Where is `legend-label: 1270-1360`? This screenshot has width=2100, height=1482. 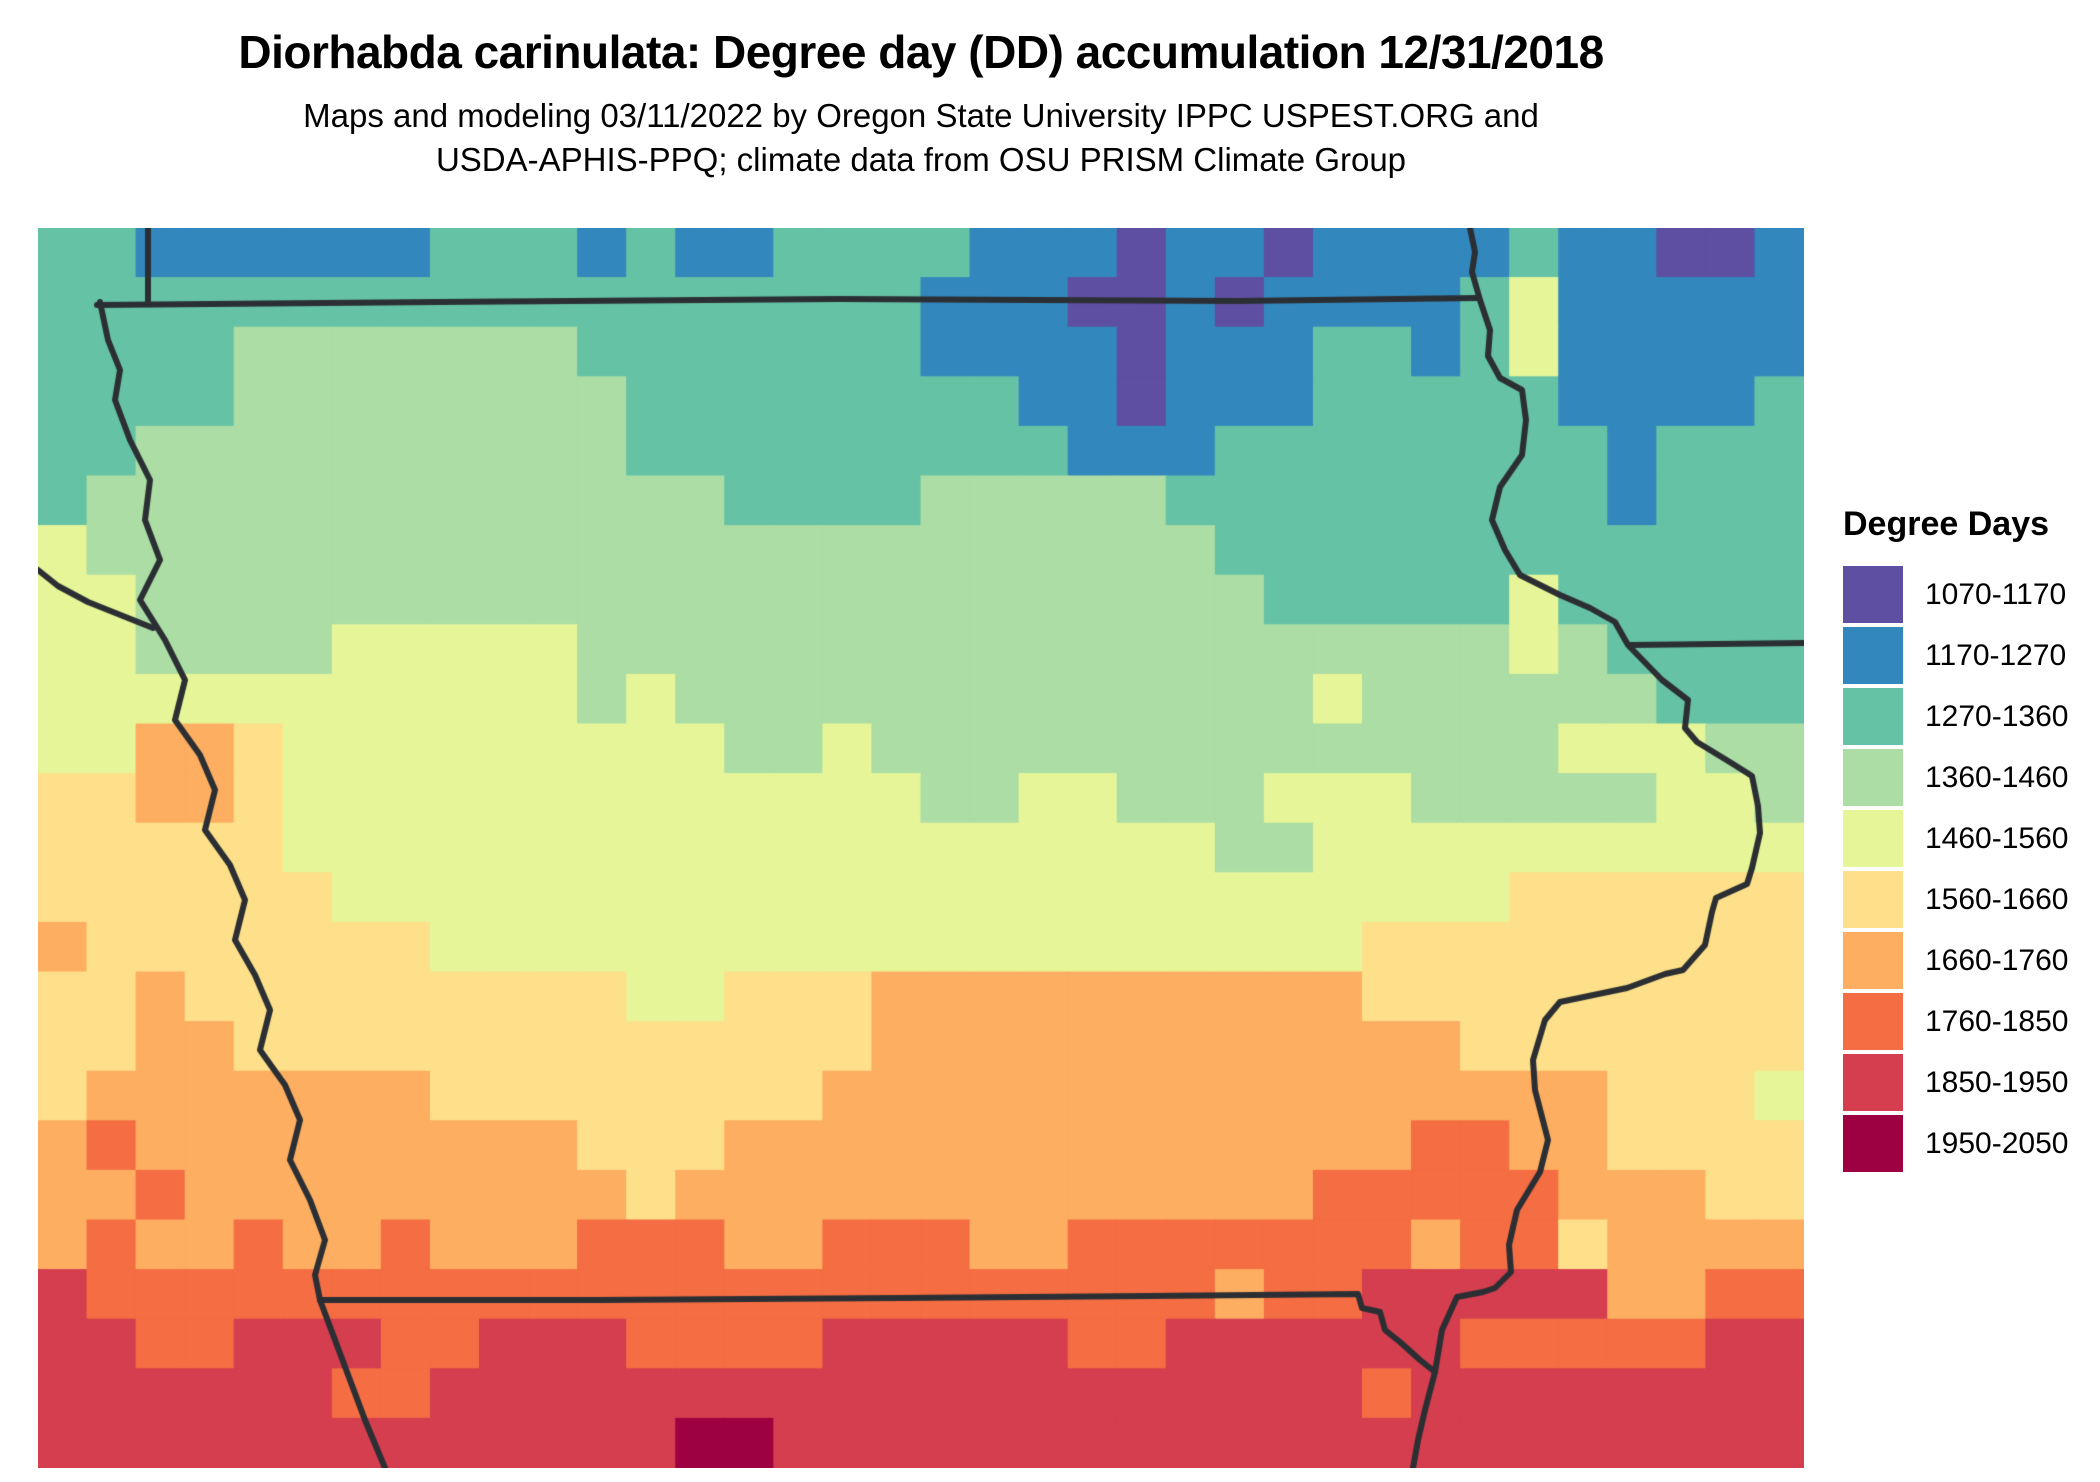 legend-label: 1270-1360 is located at coordinates (1997, 716).